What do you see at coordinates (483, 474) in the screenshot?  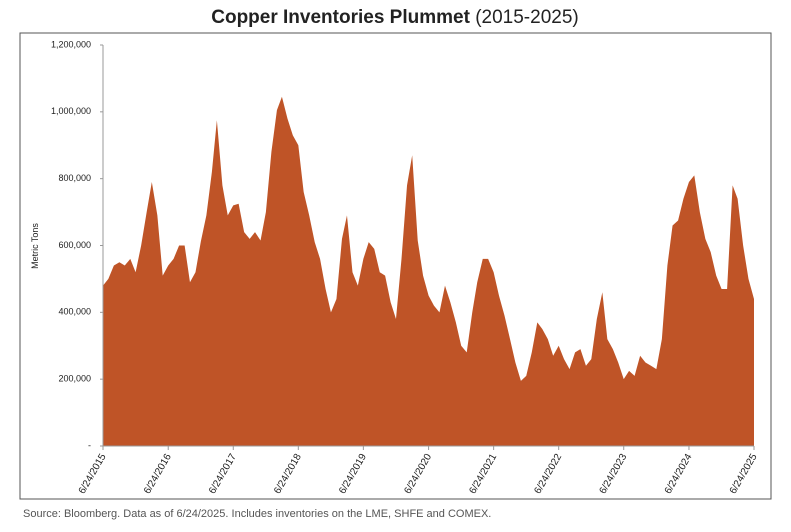 I see `x-tick-label: 6/24/2021` at bounding box center [483, 474].